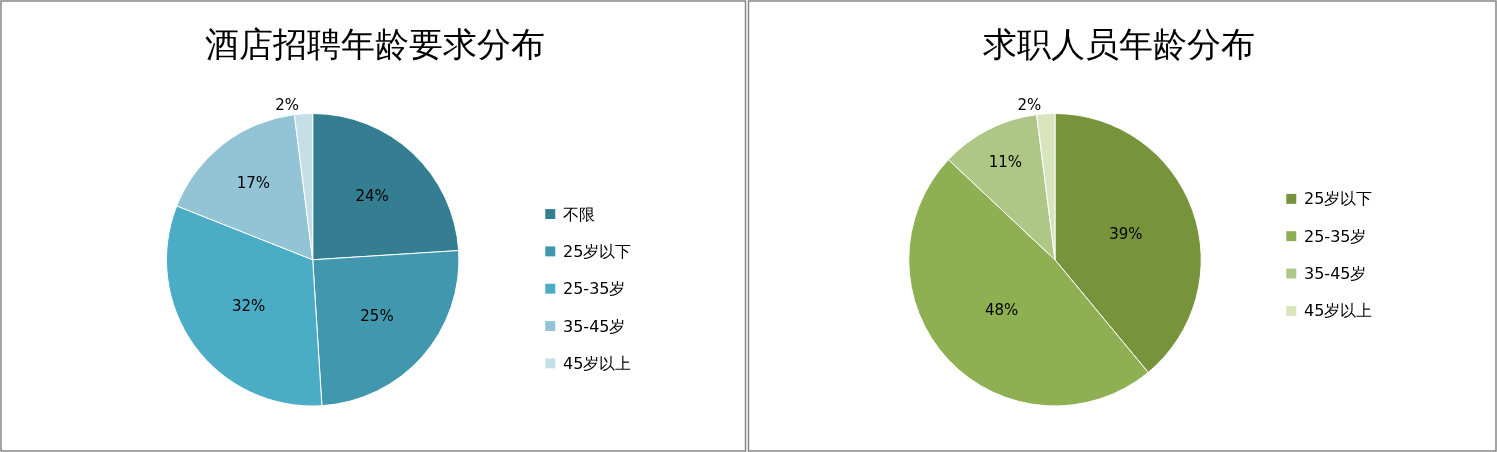 Image resolution: width=1497 pixels, height=452 pixels. I want to click on data-label: 39%, so click(1126, 234).